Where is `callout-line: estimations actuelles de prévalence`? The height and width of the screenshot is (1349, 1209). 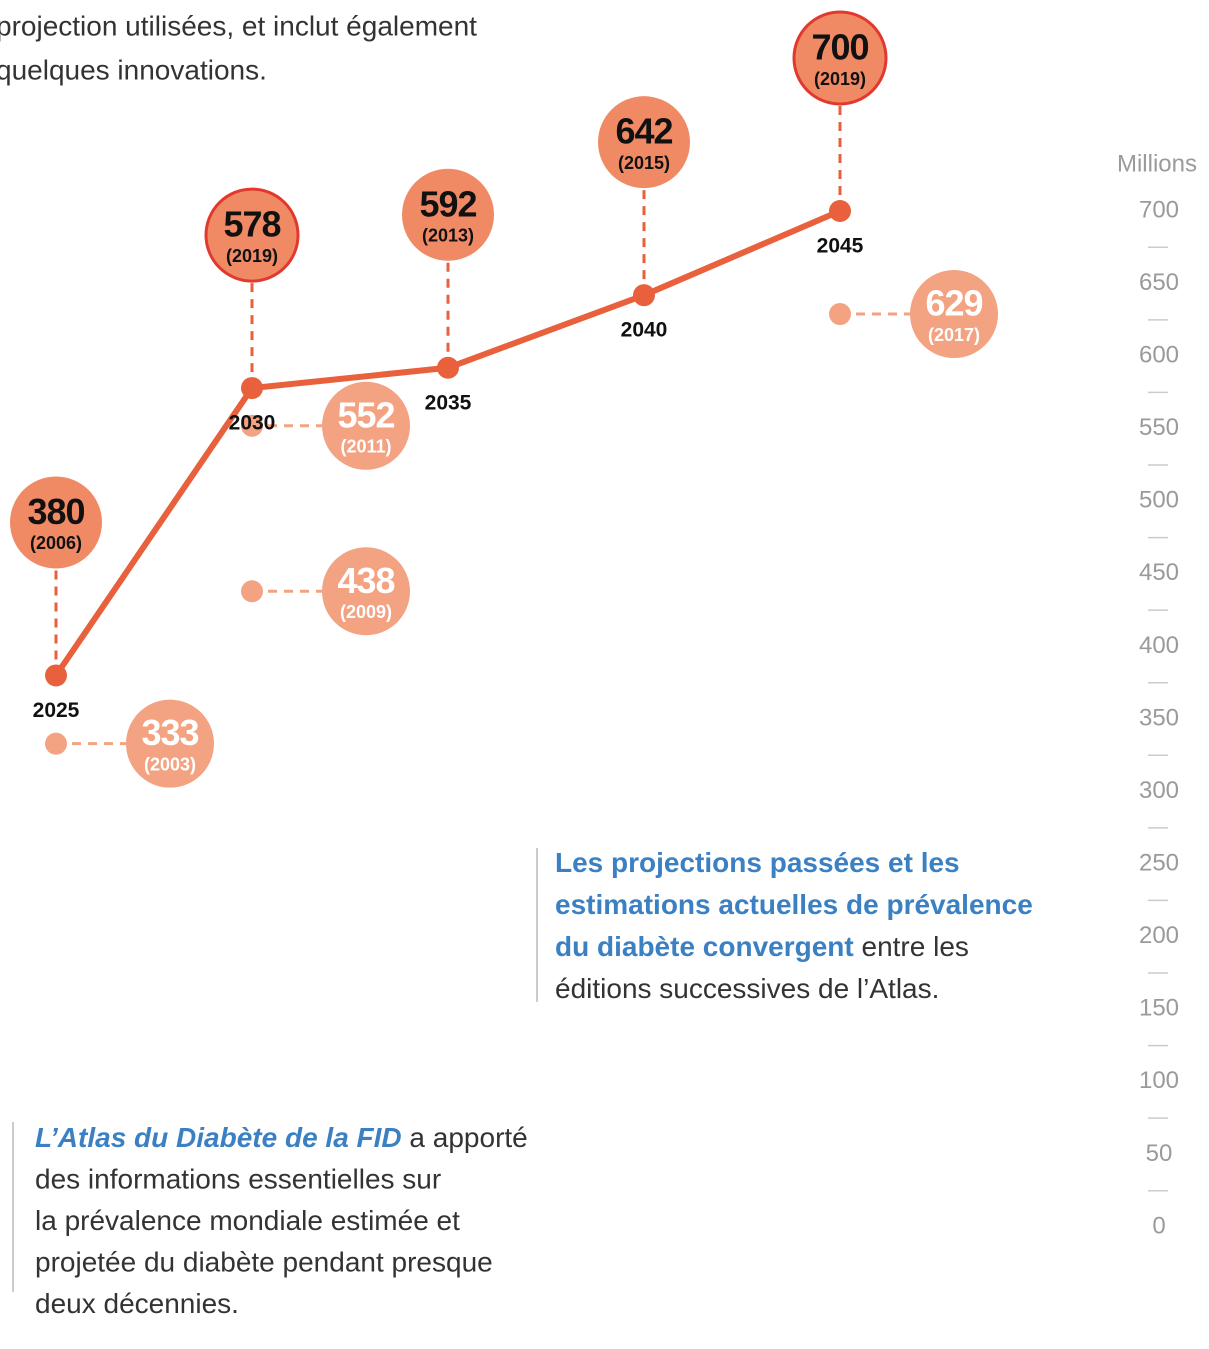 callout-line: estimations actuelles de prévalence is located at coordinates (794, 904).